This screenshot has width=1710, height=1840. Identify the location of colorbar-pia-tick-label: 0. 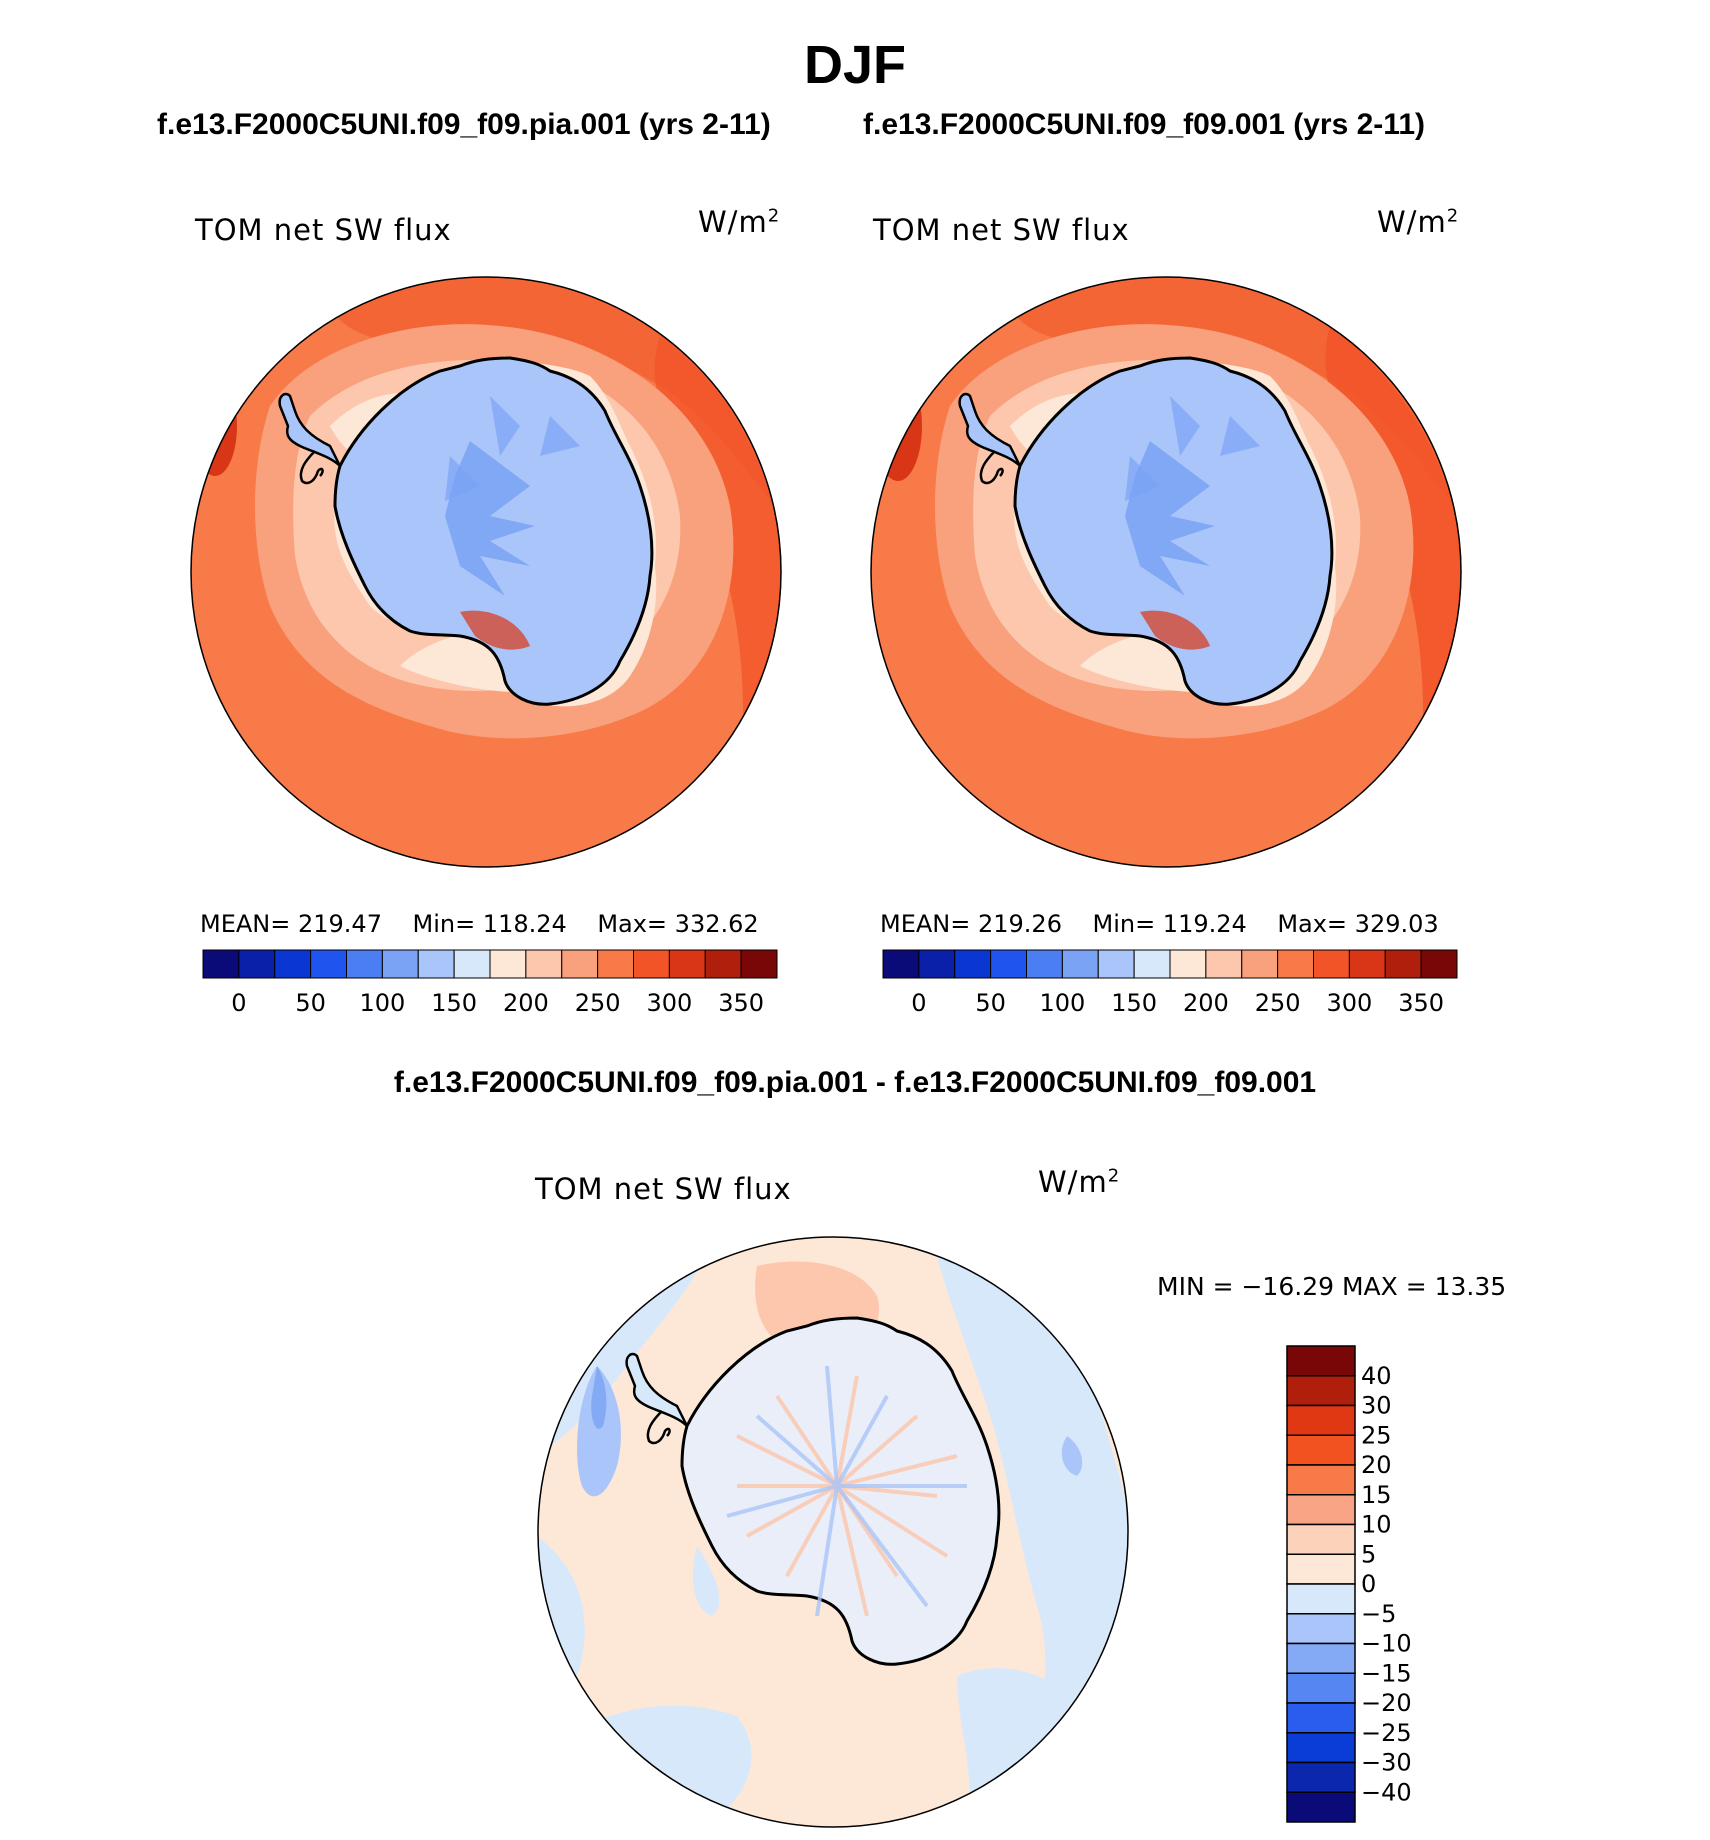
(238, 1003).